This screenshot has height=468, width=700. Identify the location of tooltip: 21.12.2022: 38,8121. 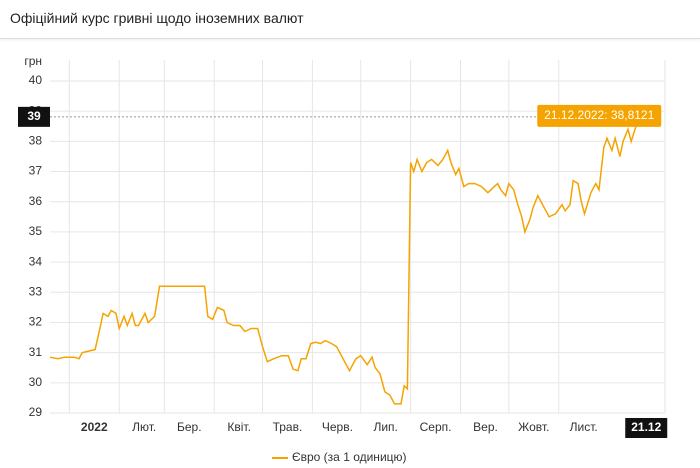
(599, 115).